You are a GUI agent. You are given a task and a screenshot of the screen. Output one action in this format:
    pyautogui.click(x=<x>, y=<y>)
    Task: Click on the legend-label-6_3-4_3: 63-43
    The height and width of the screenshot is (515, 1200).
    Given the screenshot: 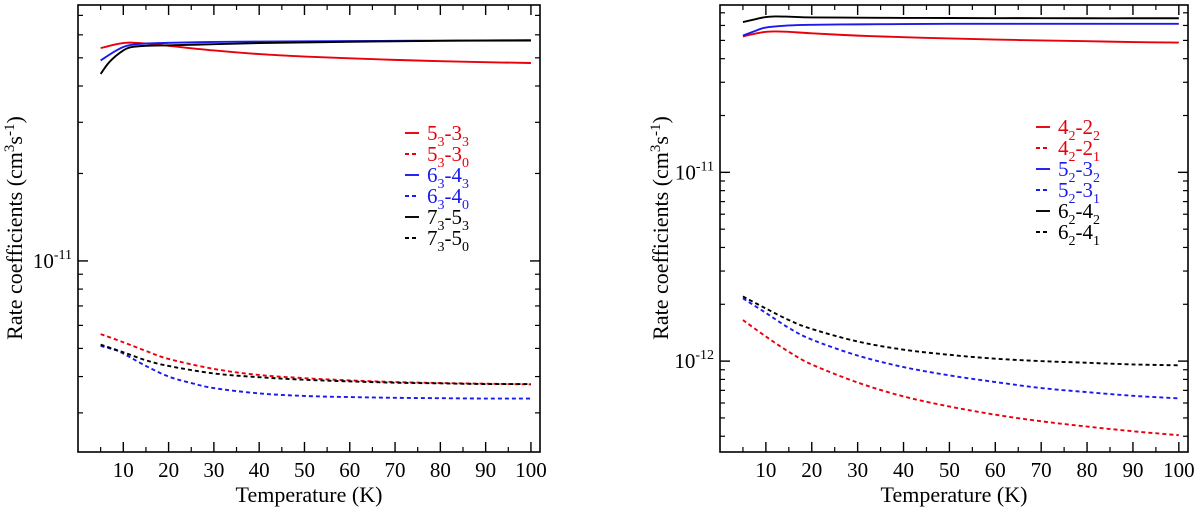 What is the action you would take?
    pyautogui.click(x=448, y=177)
    